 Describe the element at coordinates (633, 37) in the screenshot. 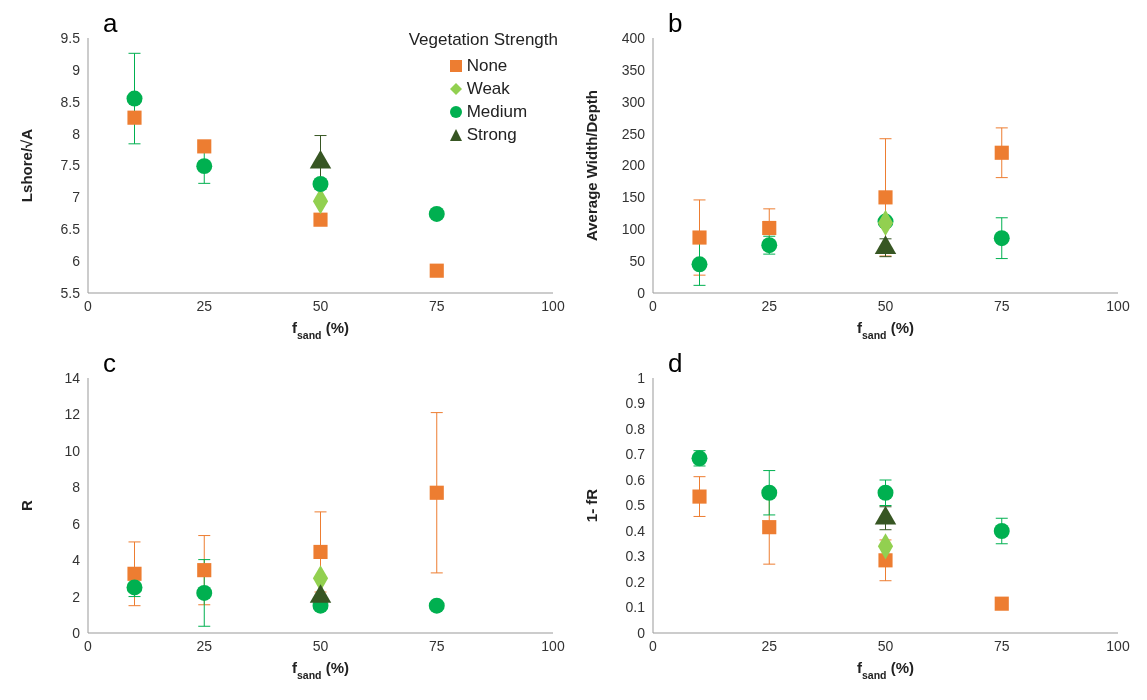

I see `y-tick-label: 400` at that location.